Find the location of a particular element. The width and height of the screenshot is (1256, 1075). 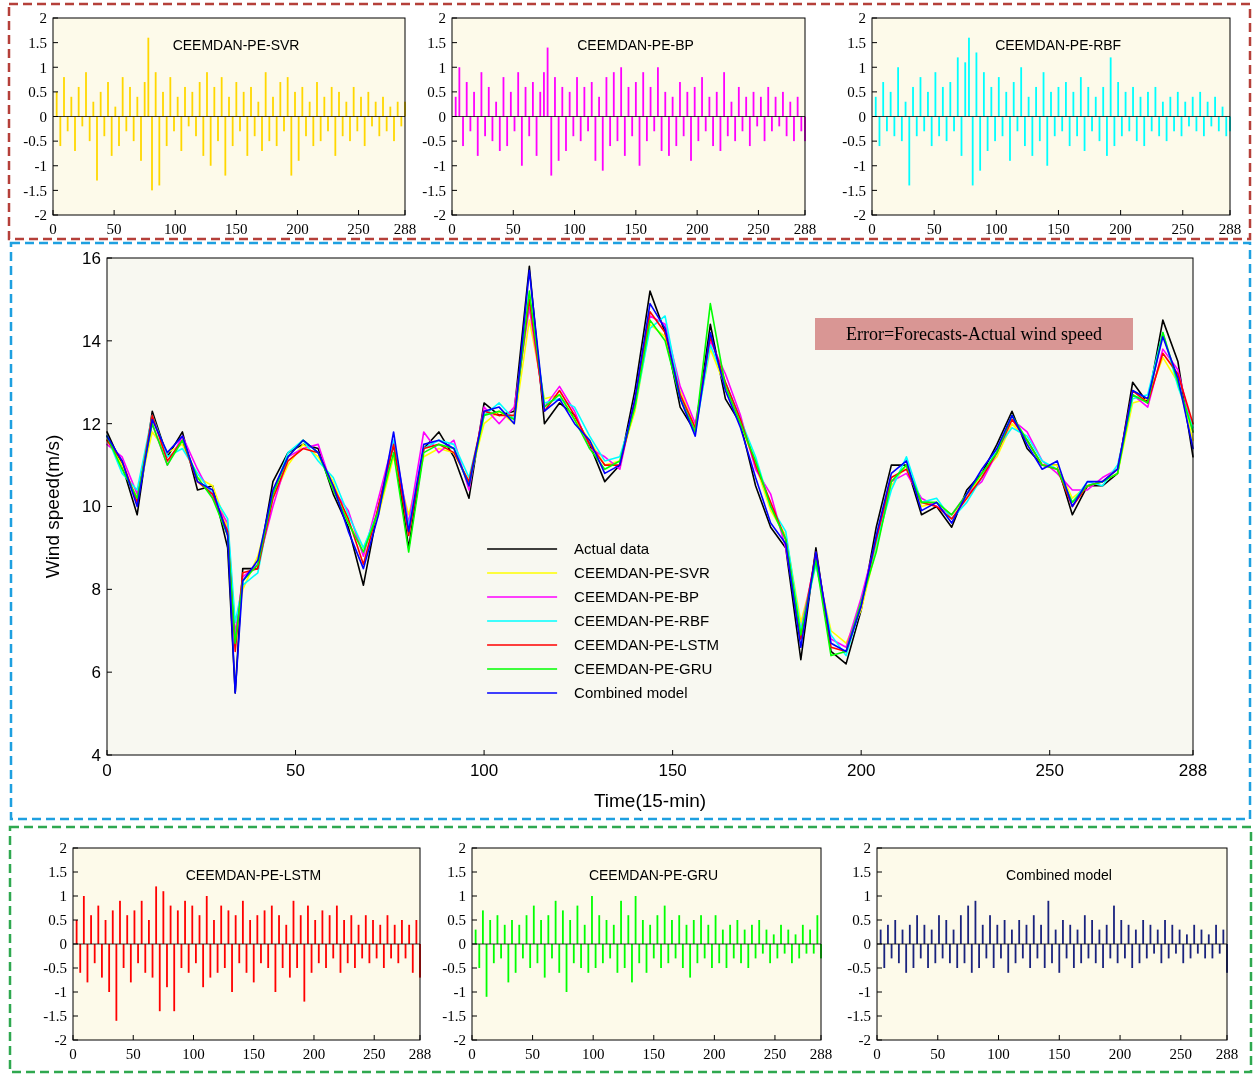

text: CEEMDAN-PE-RBF is located at coordinates (1058, 45).